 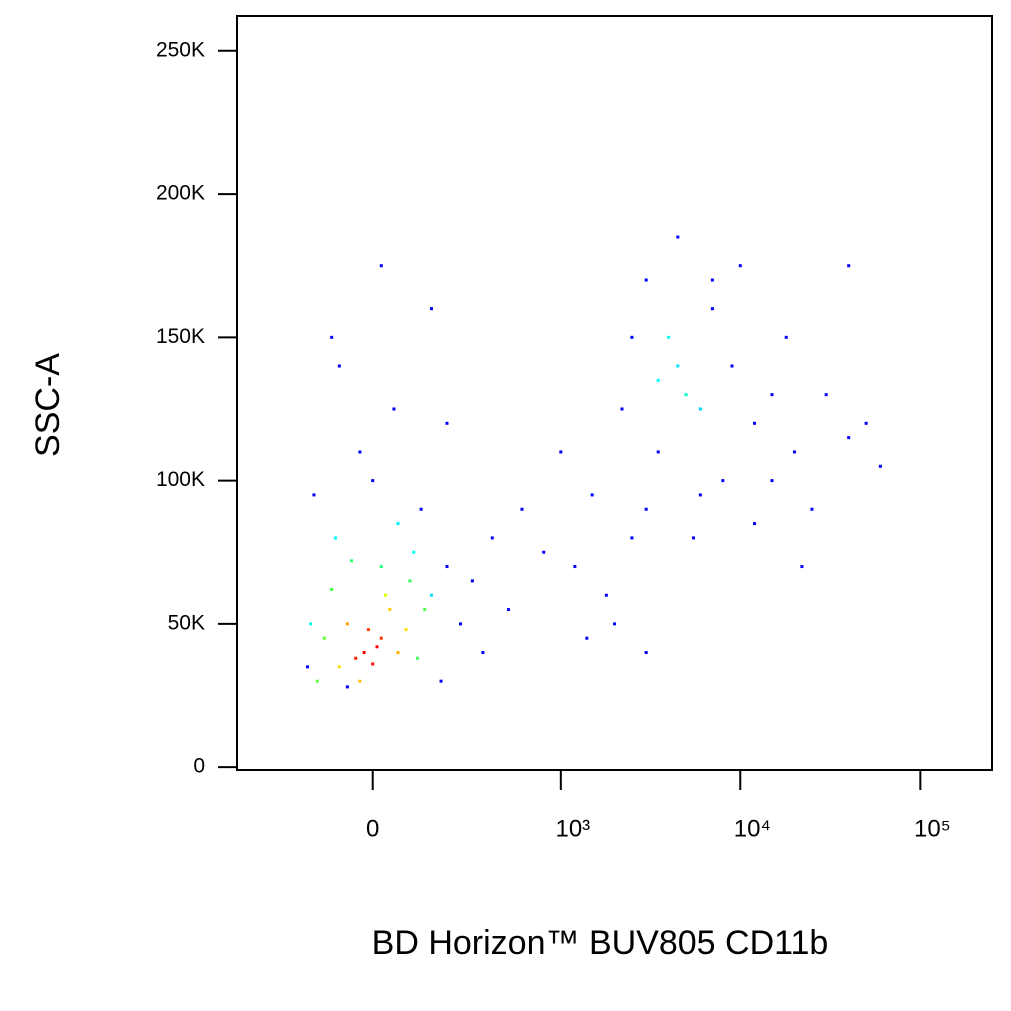 What do you see at coordinates (180, 49) in the screenshot?
I see `y-tick-label: 250K` at bounding box center [180, 49].